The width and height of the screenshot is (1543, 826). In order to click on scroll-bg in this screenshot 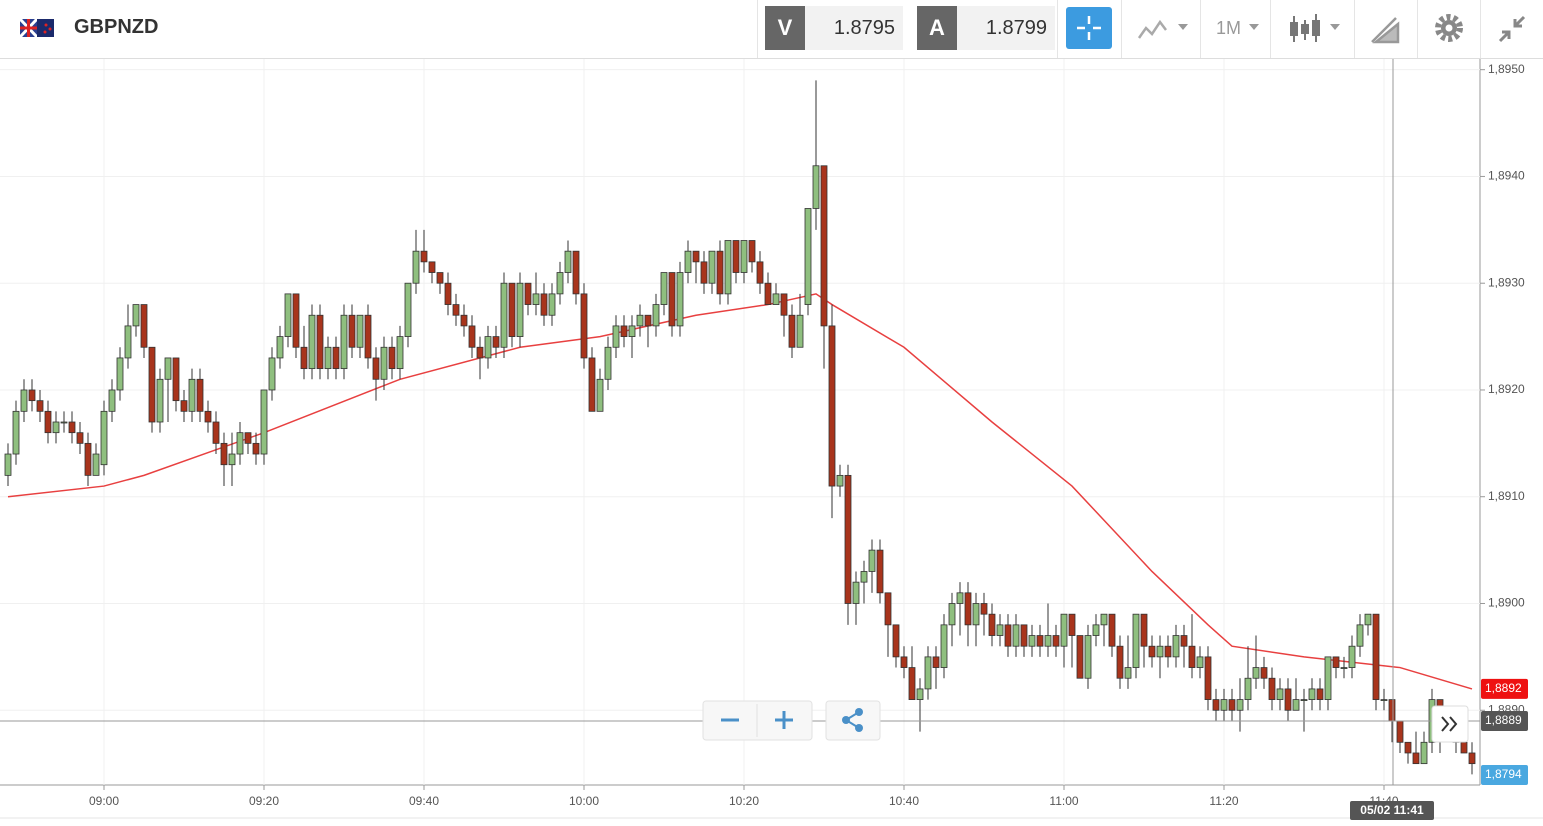, I will do `click(1450, 724)`.